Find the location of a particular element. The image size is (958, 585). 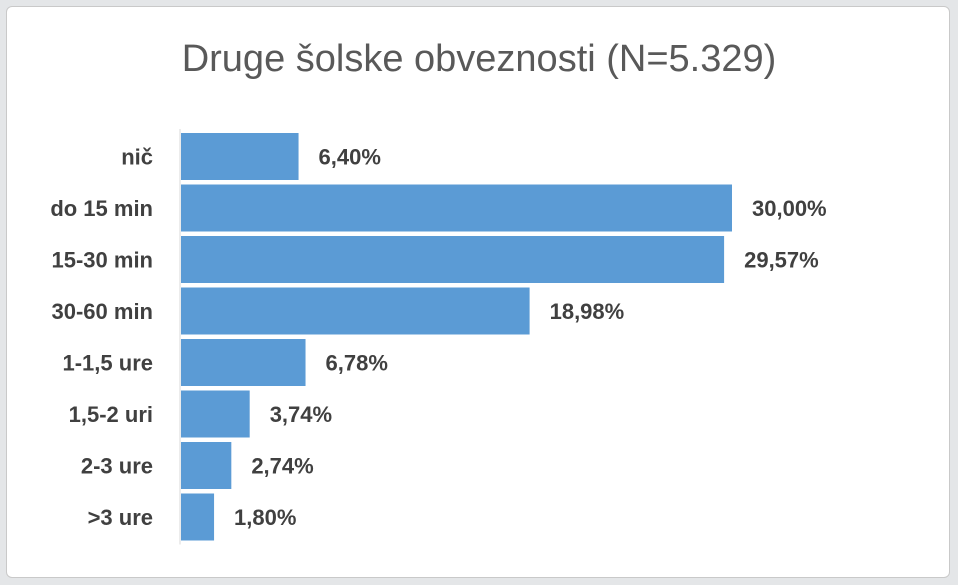

data-label: 1,80% is located at coordinates (265, 517).